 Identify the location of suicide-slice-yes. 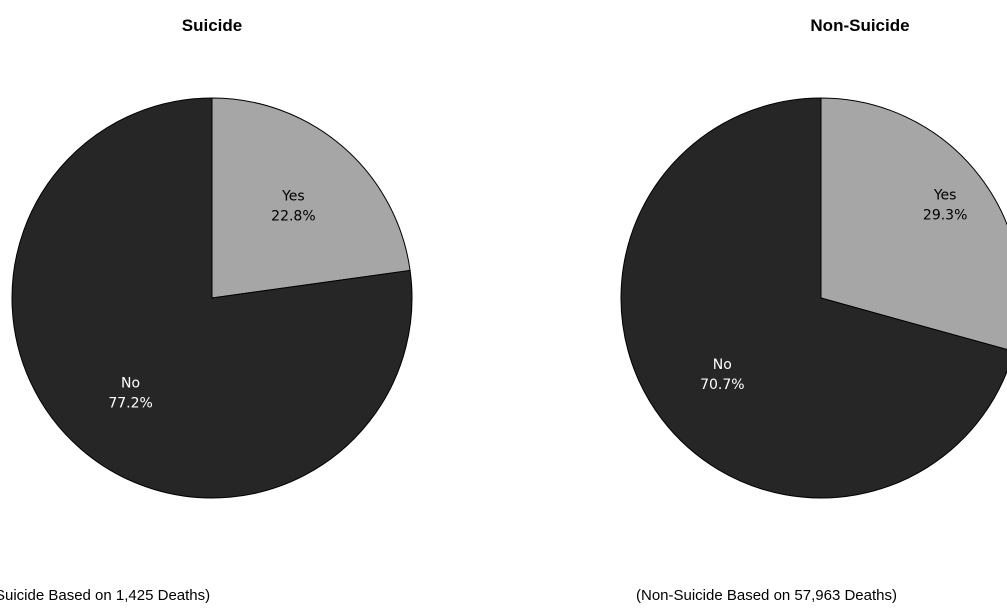
(311, 198).